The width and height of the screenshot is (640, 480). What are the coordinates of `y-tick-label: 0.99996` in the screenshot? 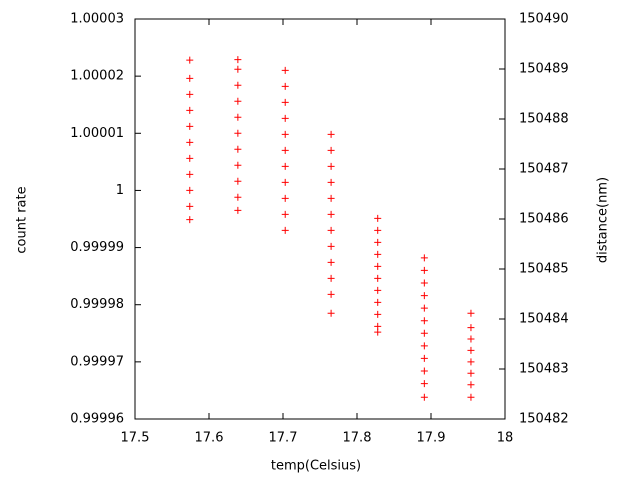 It's located at (97, 419).